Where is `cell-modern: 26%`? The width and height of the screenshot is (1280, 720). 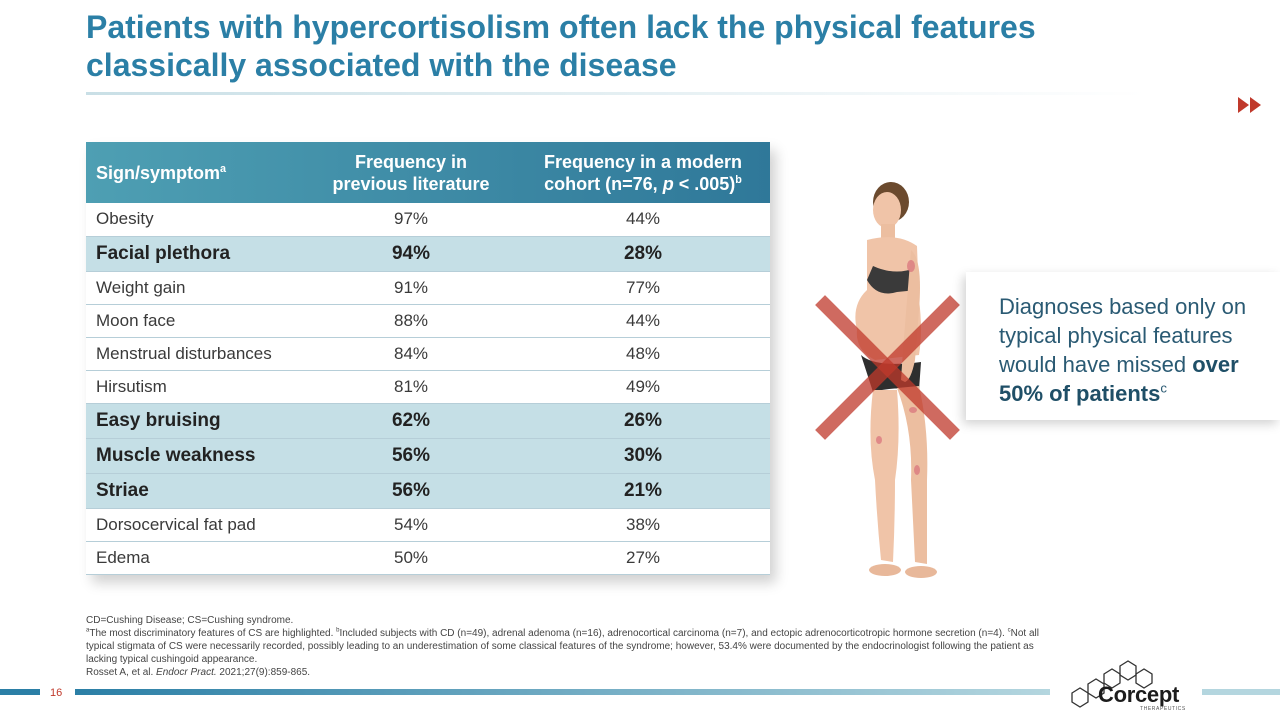
cell-modern: 26% is located at coordinates (643, 420).